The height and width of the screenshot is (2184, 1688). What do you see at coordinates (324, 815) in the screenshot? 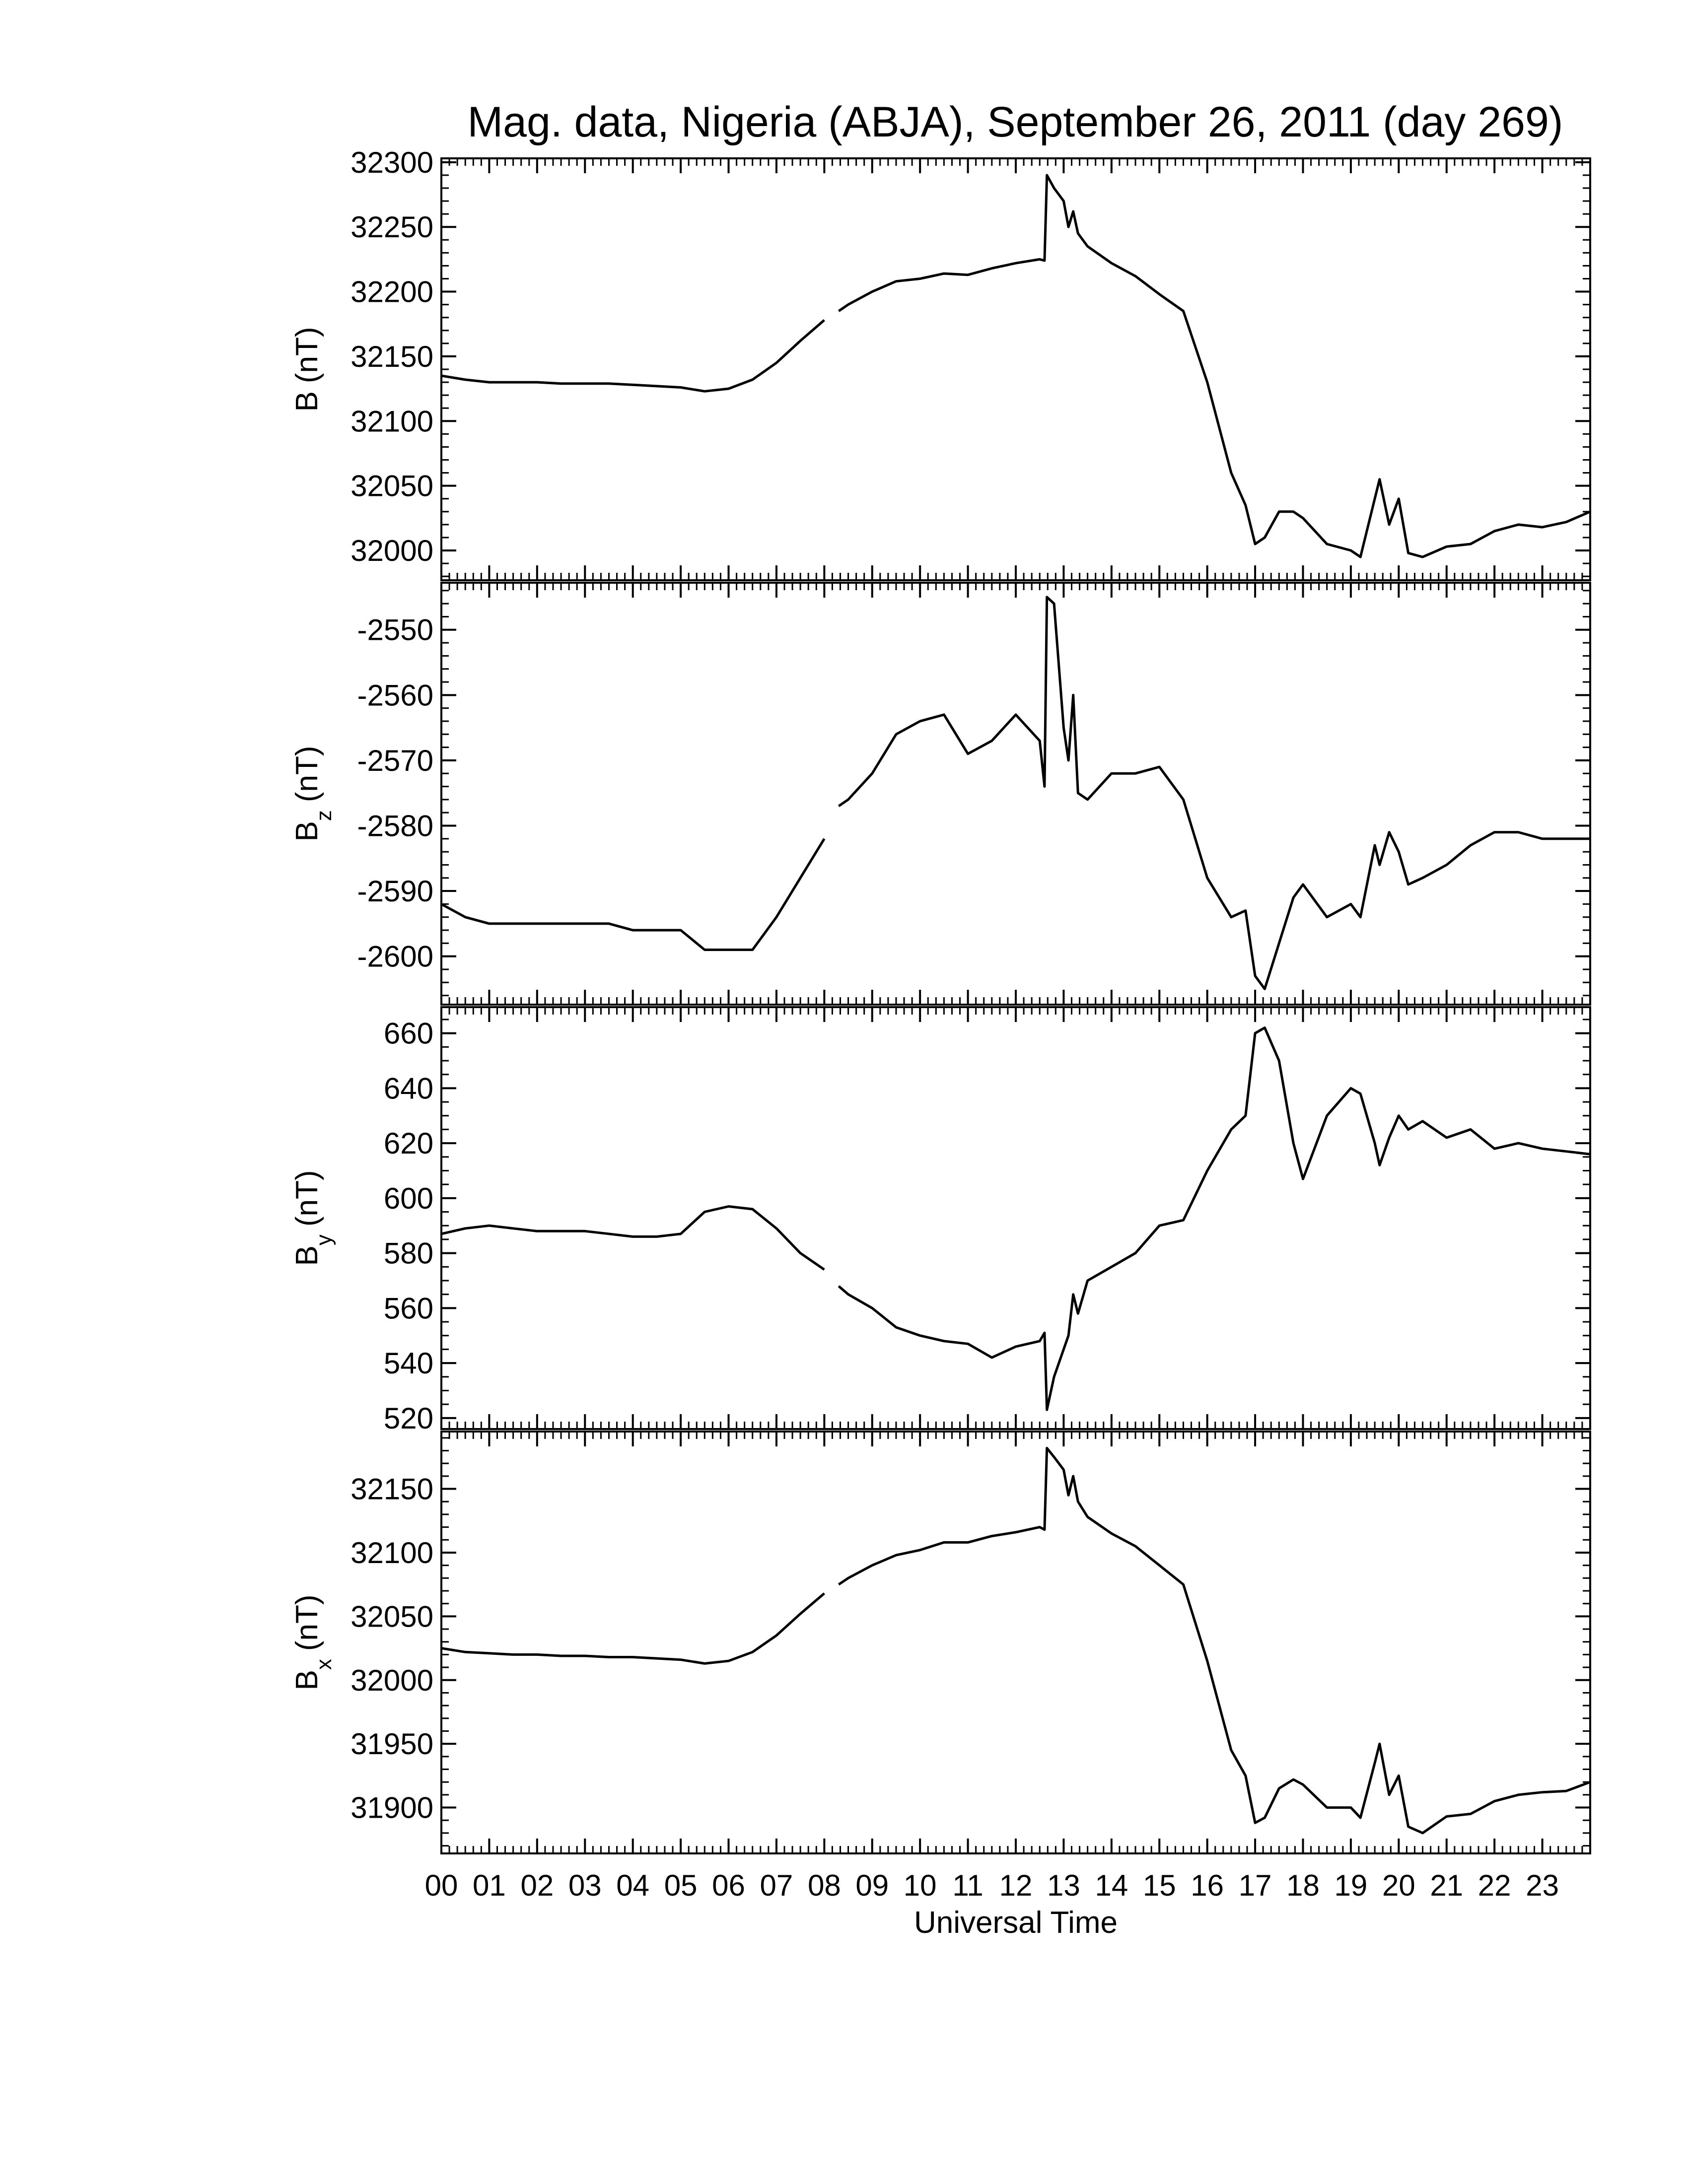
I see `y-label-subscript: z` at bounding box center [324, 815].